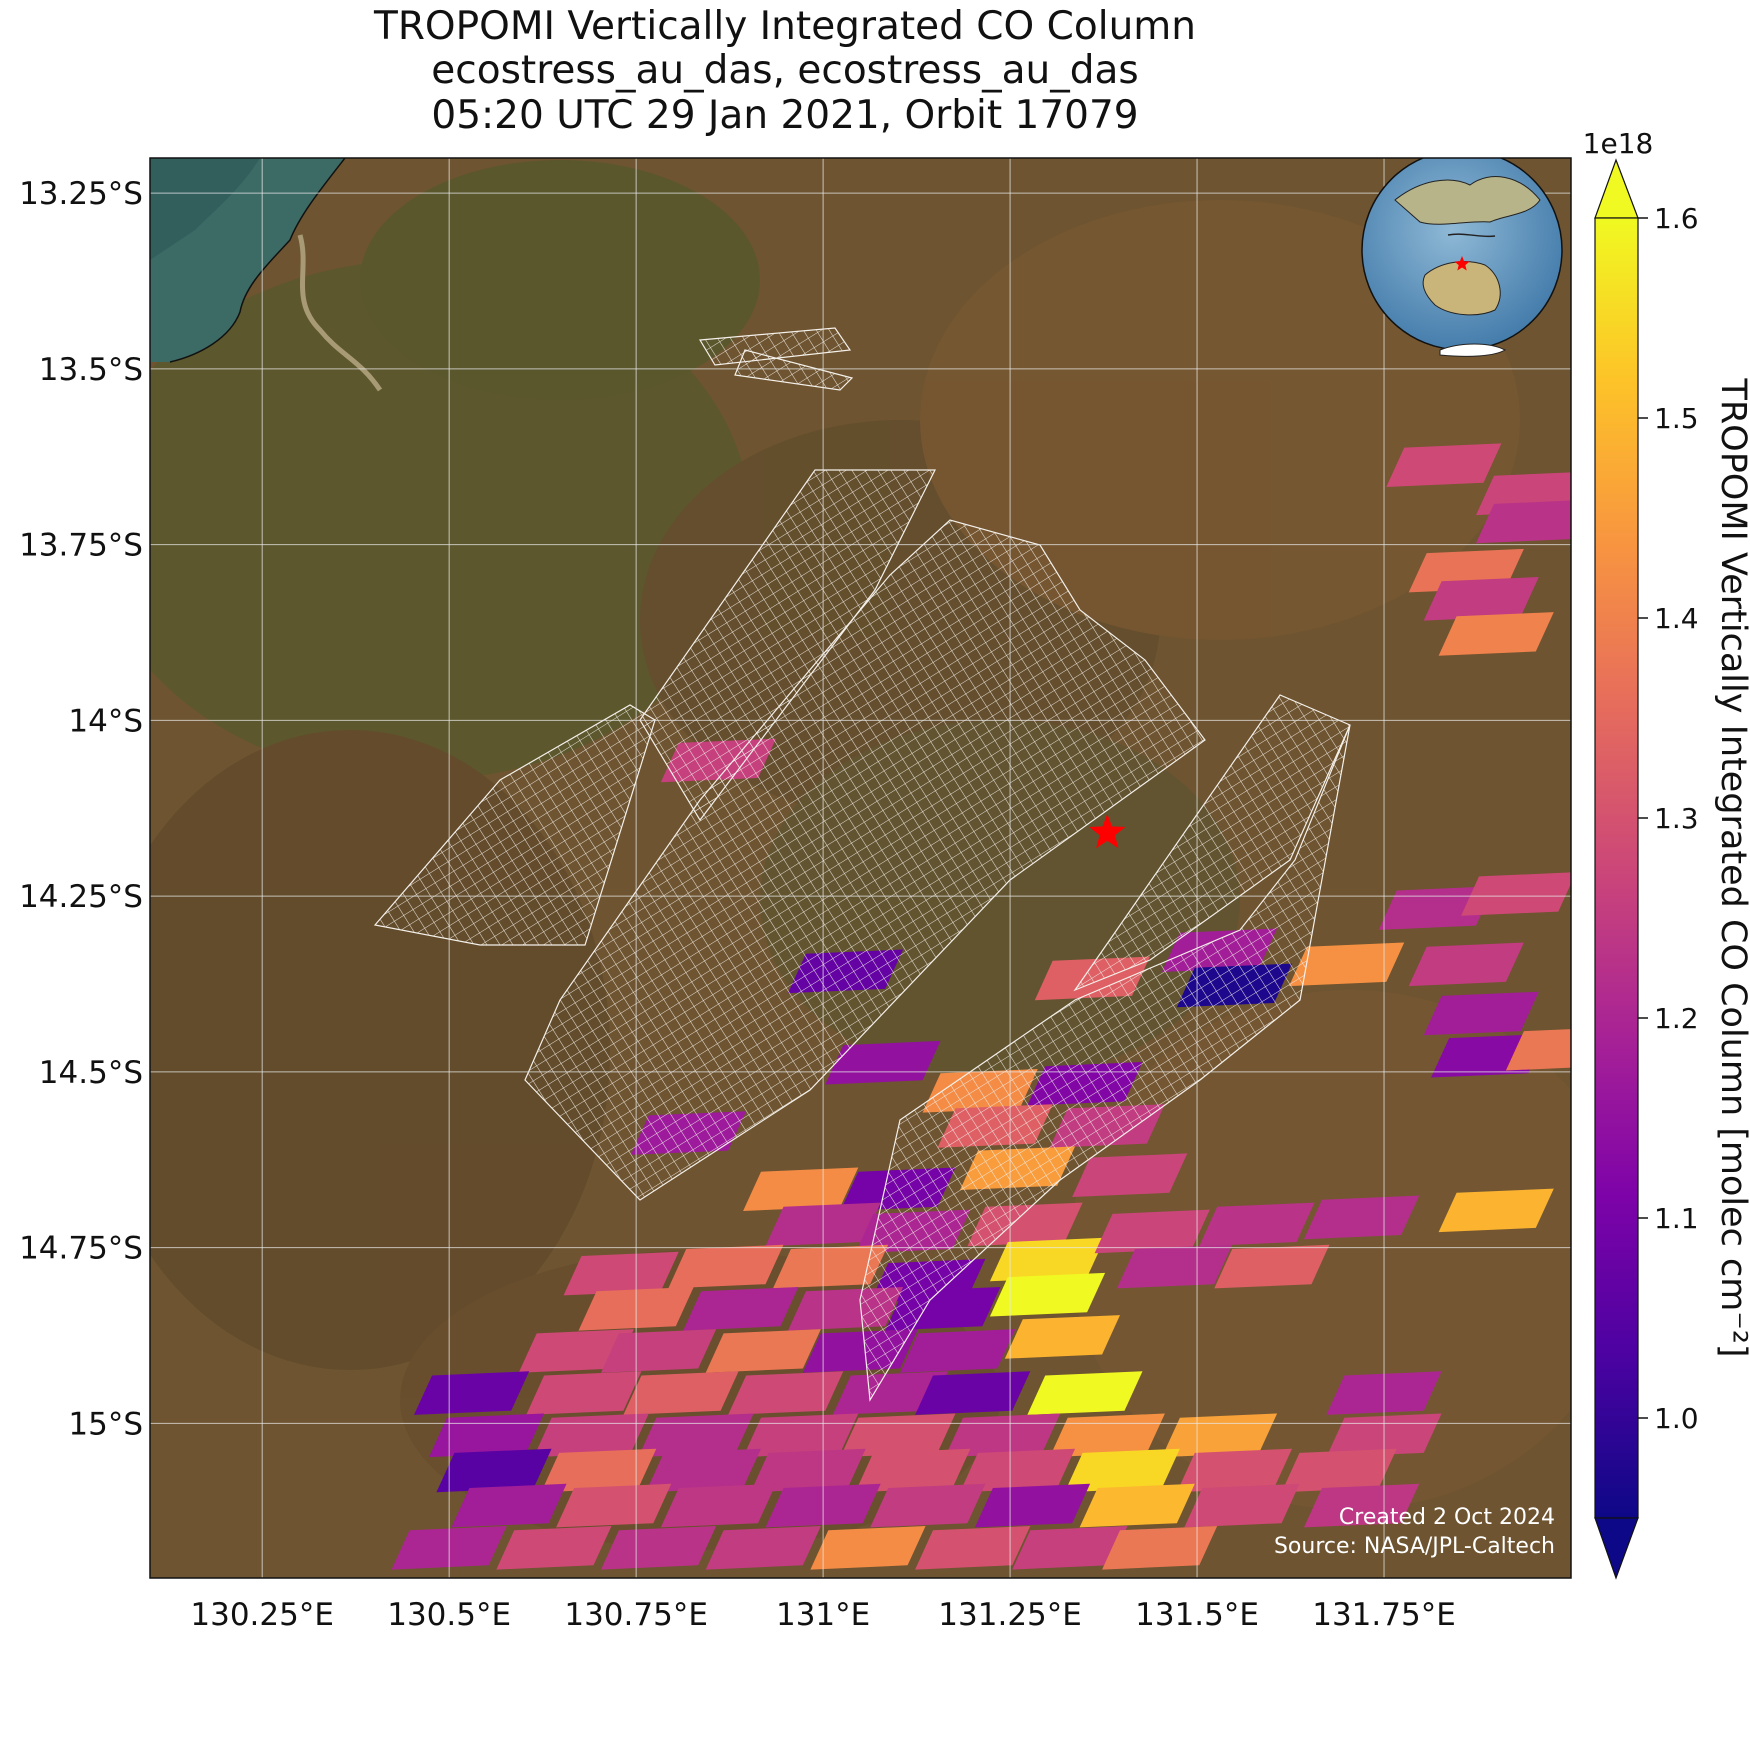  What do you see at coordinates (81, 897) in the screenshot?
I see `lat-tick-label: 14.25°S` at bounding box center [81, 897].